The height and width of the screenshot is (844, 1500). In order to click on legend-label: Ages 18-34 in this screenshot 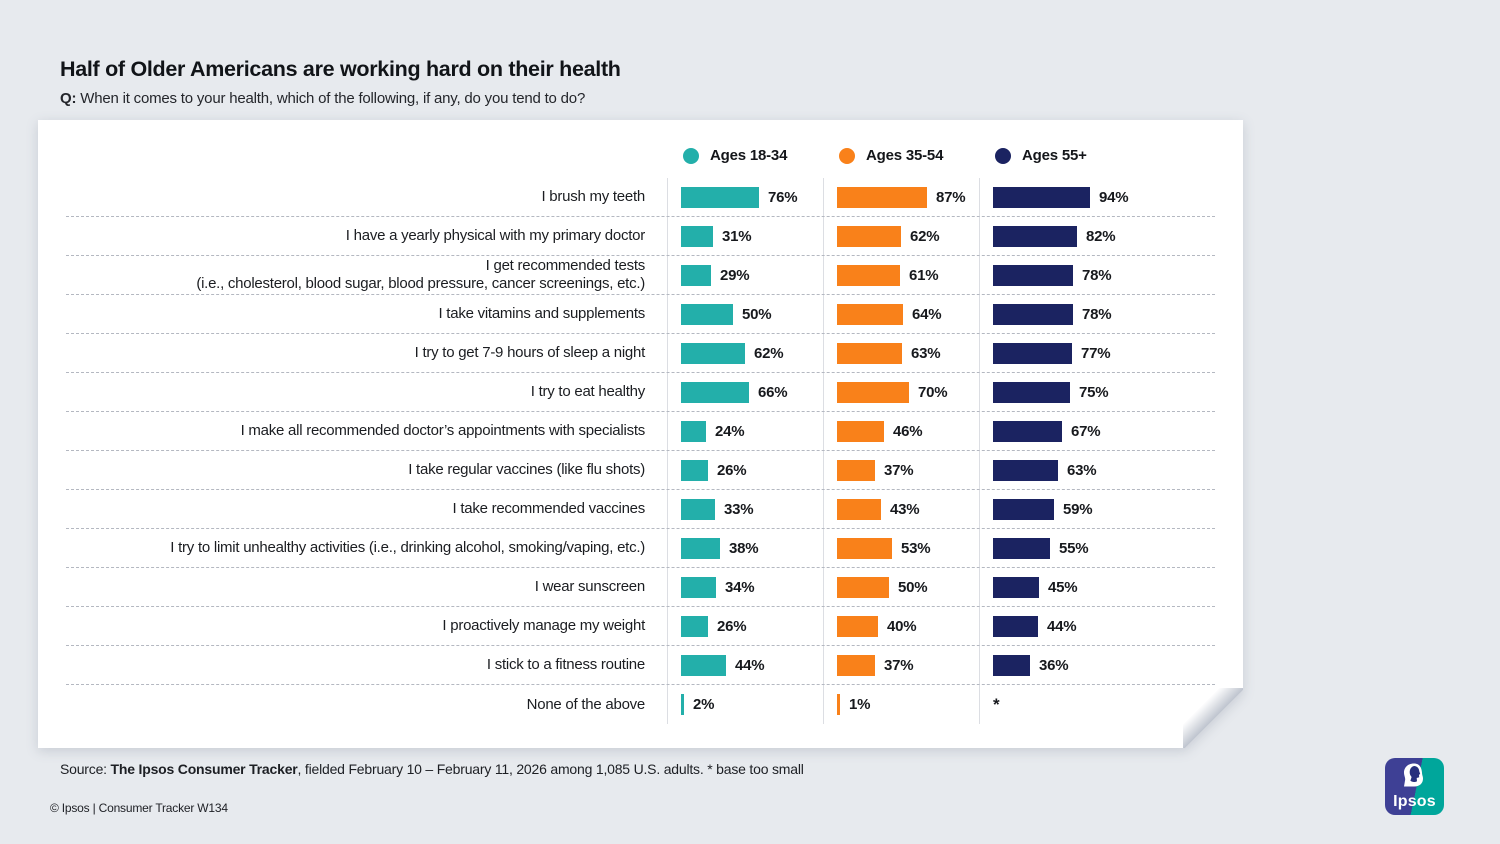, I will do `click(749, 155)`.